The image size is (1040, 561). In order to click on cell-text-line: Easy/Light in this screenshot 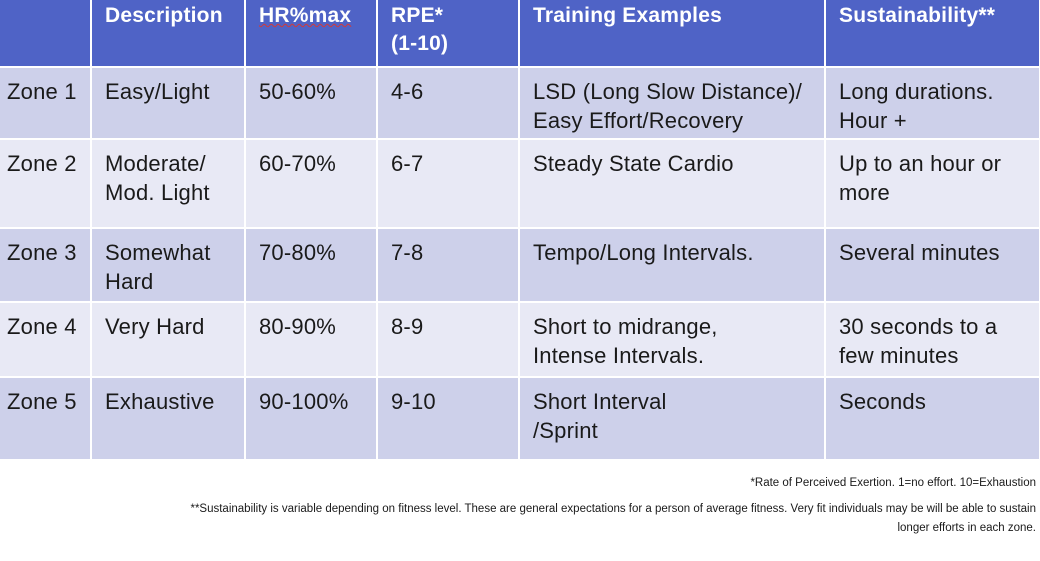, I will do `click(157, 91)`.